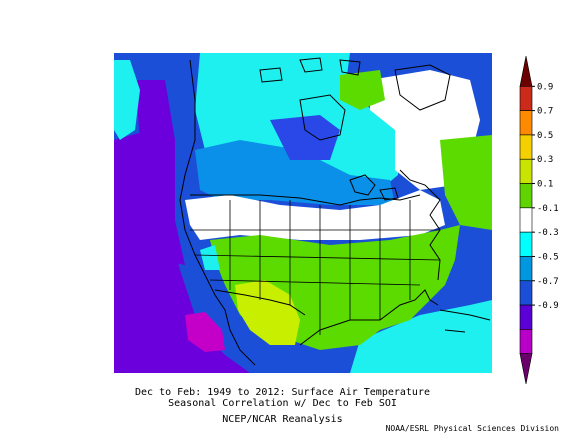  What do you see at coordinates (322, 117) in the screenshot?
I see `hudson-bay` at bounding box center [322, 117].